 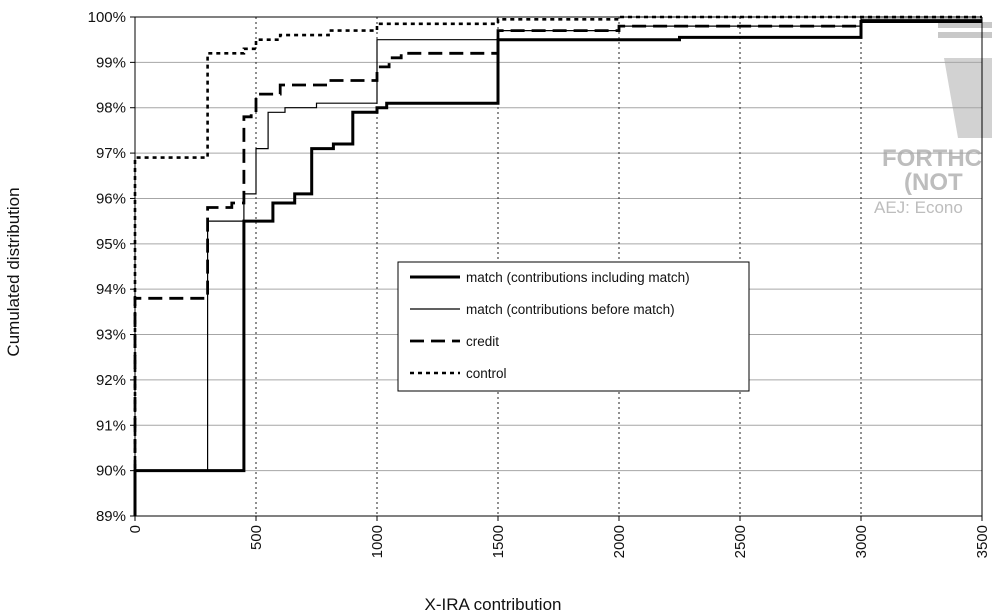 What do you see at coordinates (932, 158) in the screenshot?
I see `watermark-text: FORTHC` at bounding box center [932, 158].